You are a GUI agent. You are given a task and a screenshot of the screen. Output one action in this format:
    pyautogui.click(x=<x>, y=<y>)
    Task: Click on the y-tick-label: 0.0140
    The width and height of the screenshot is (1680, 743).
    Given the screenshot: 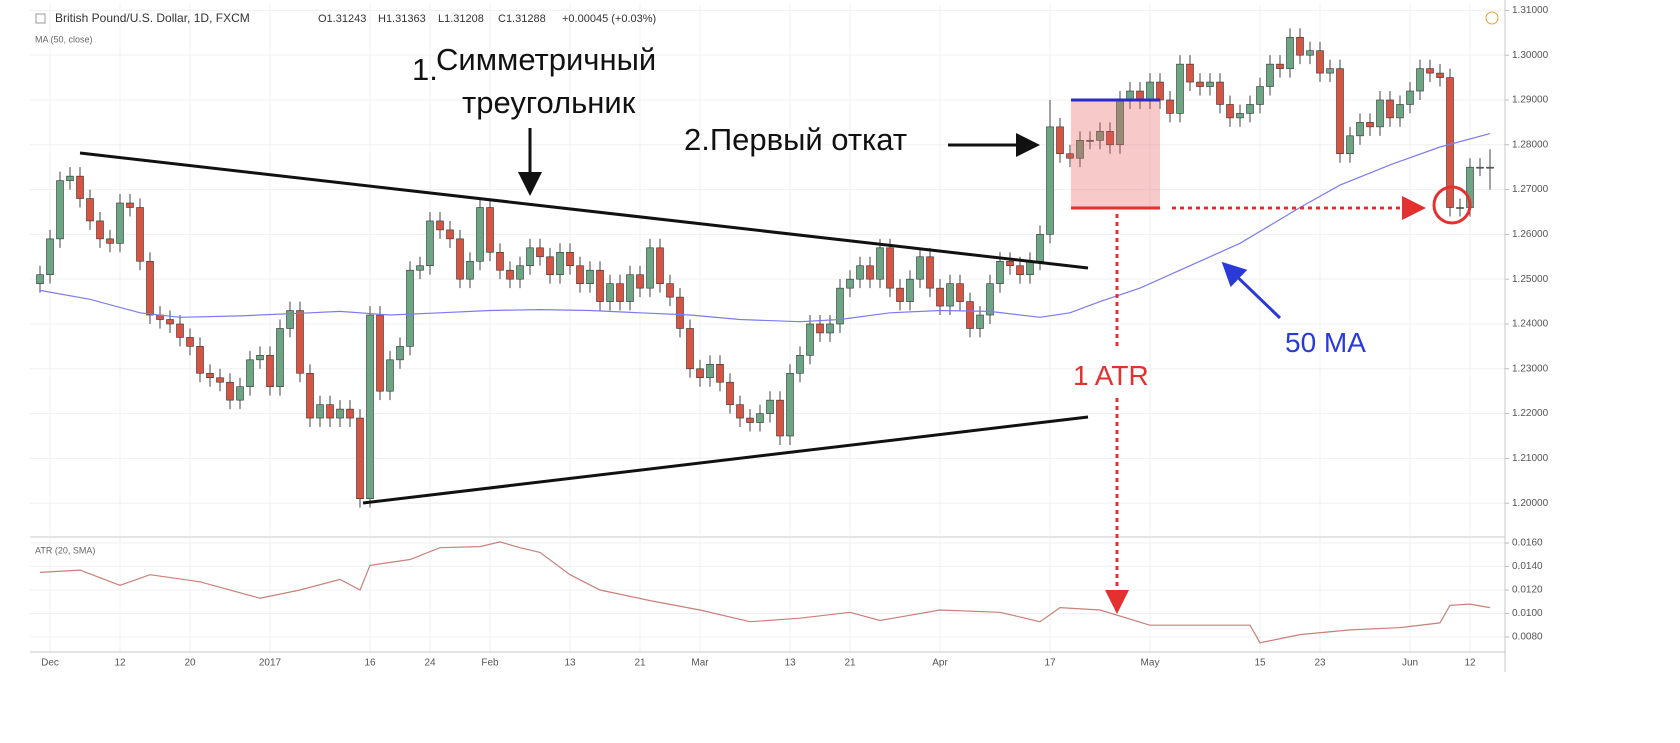 What is the action you would take?
    pyautogui.click(x=1527, y=566)
    